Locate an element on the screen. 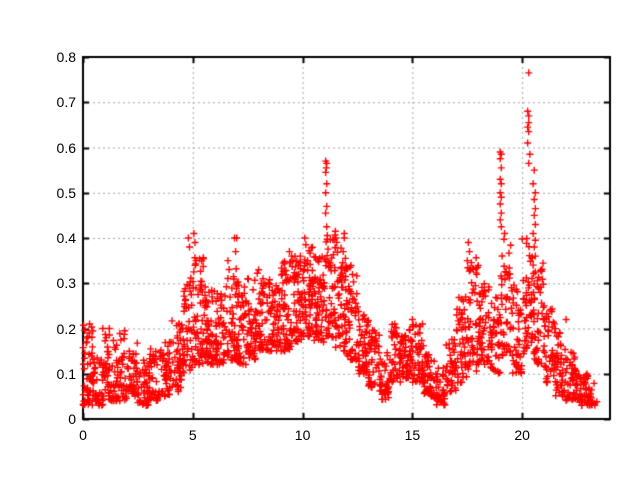 The width and height of the screenshot is (640, 480). x-tick-label: 5 is located at coordinates (192, 435).